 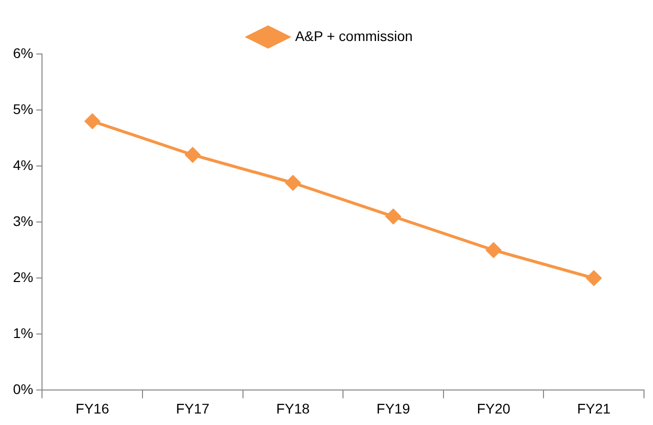 What do you see at coordinates (594, 408) in the screenshot?
I see `x-tick-label: FY21` at bounding box center [594, 408].